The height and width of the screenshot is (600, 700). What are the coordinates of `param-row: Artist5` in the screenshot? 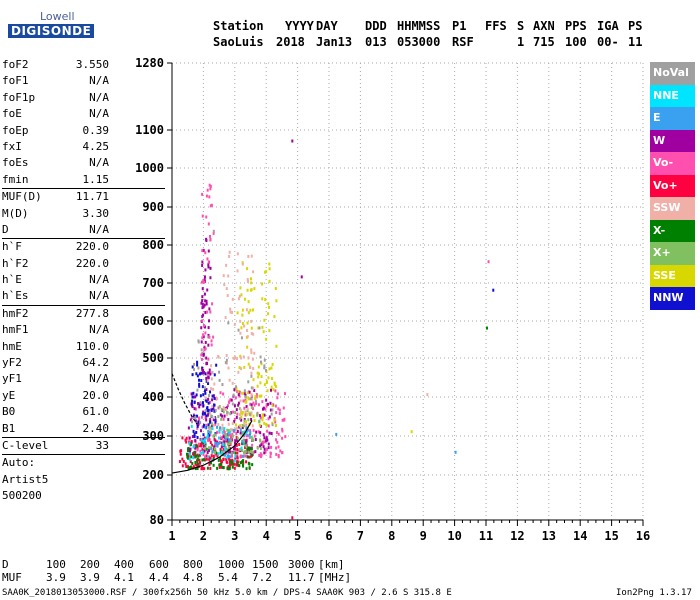 It's located at (83, 480).